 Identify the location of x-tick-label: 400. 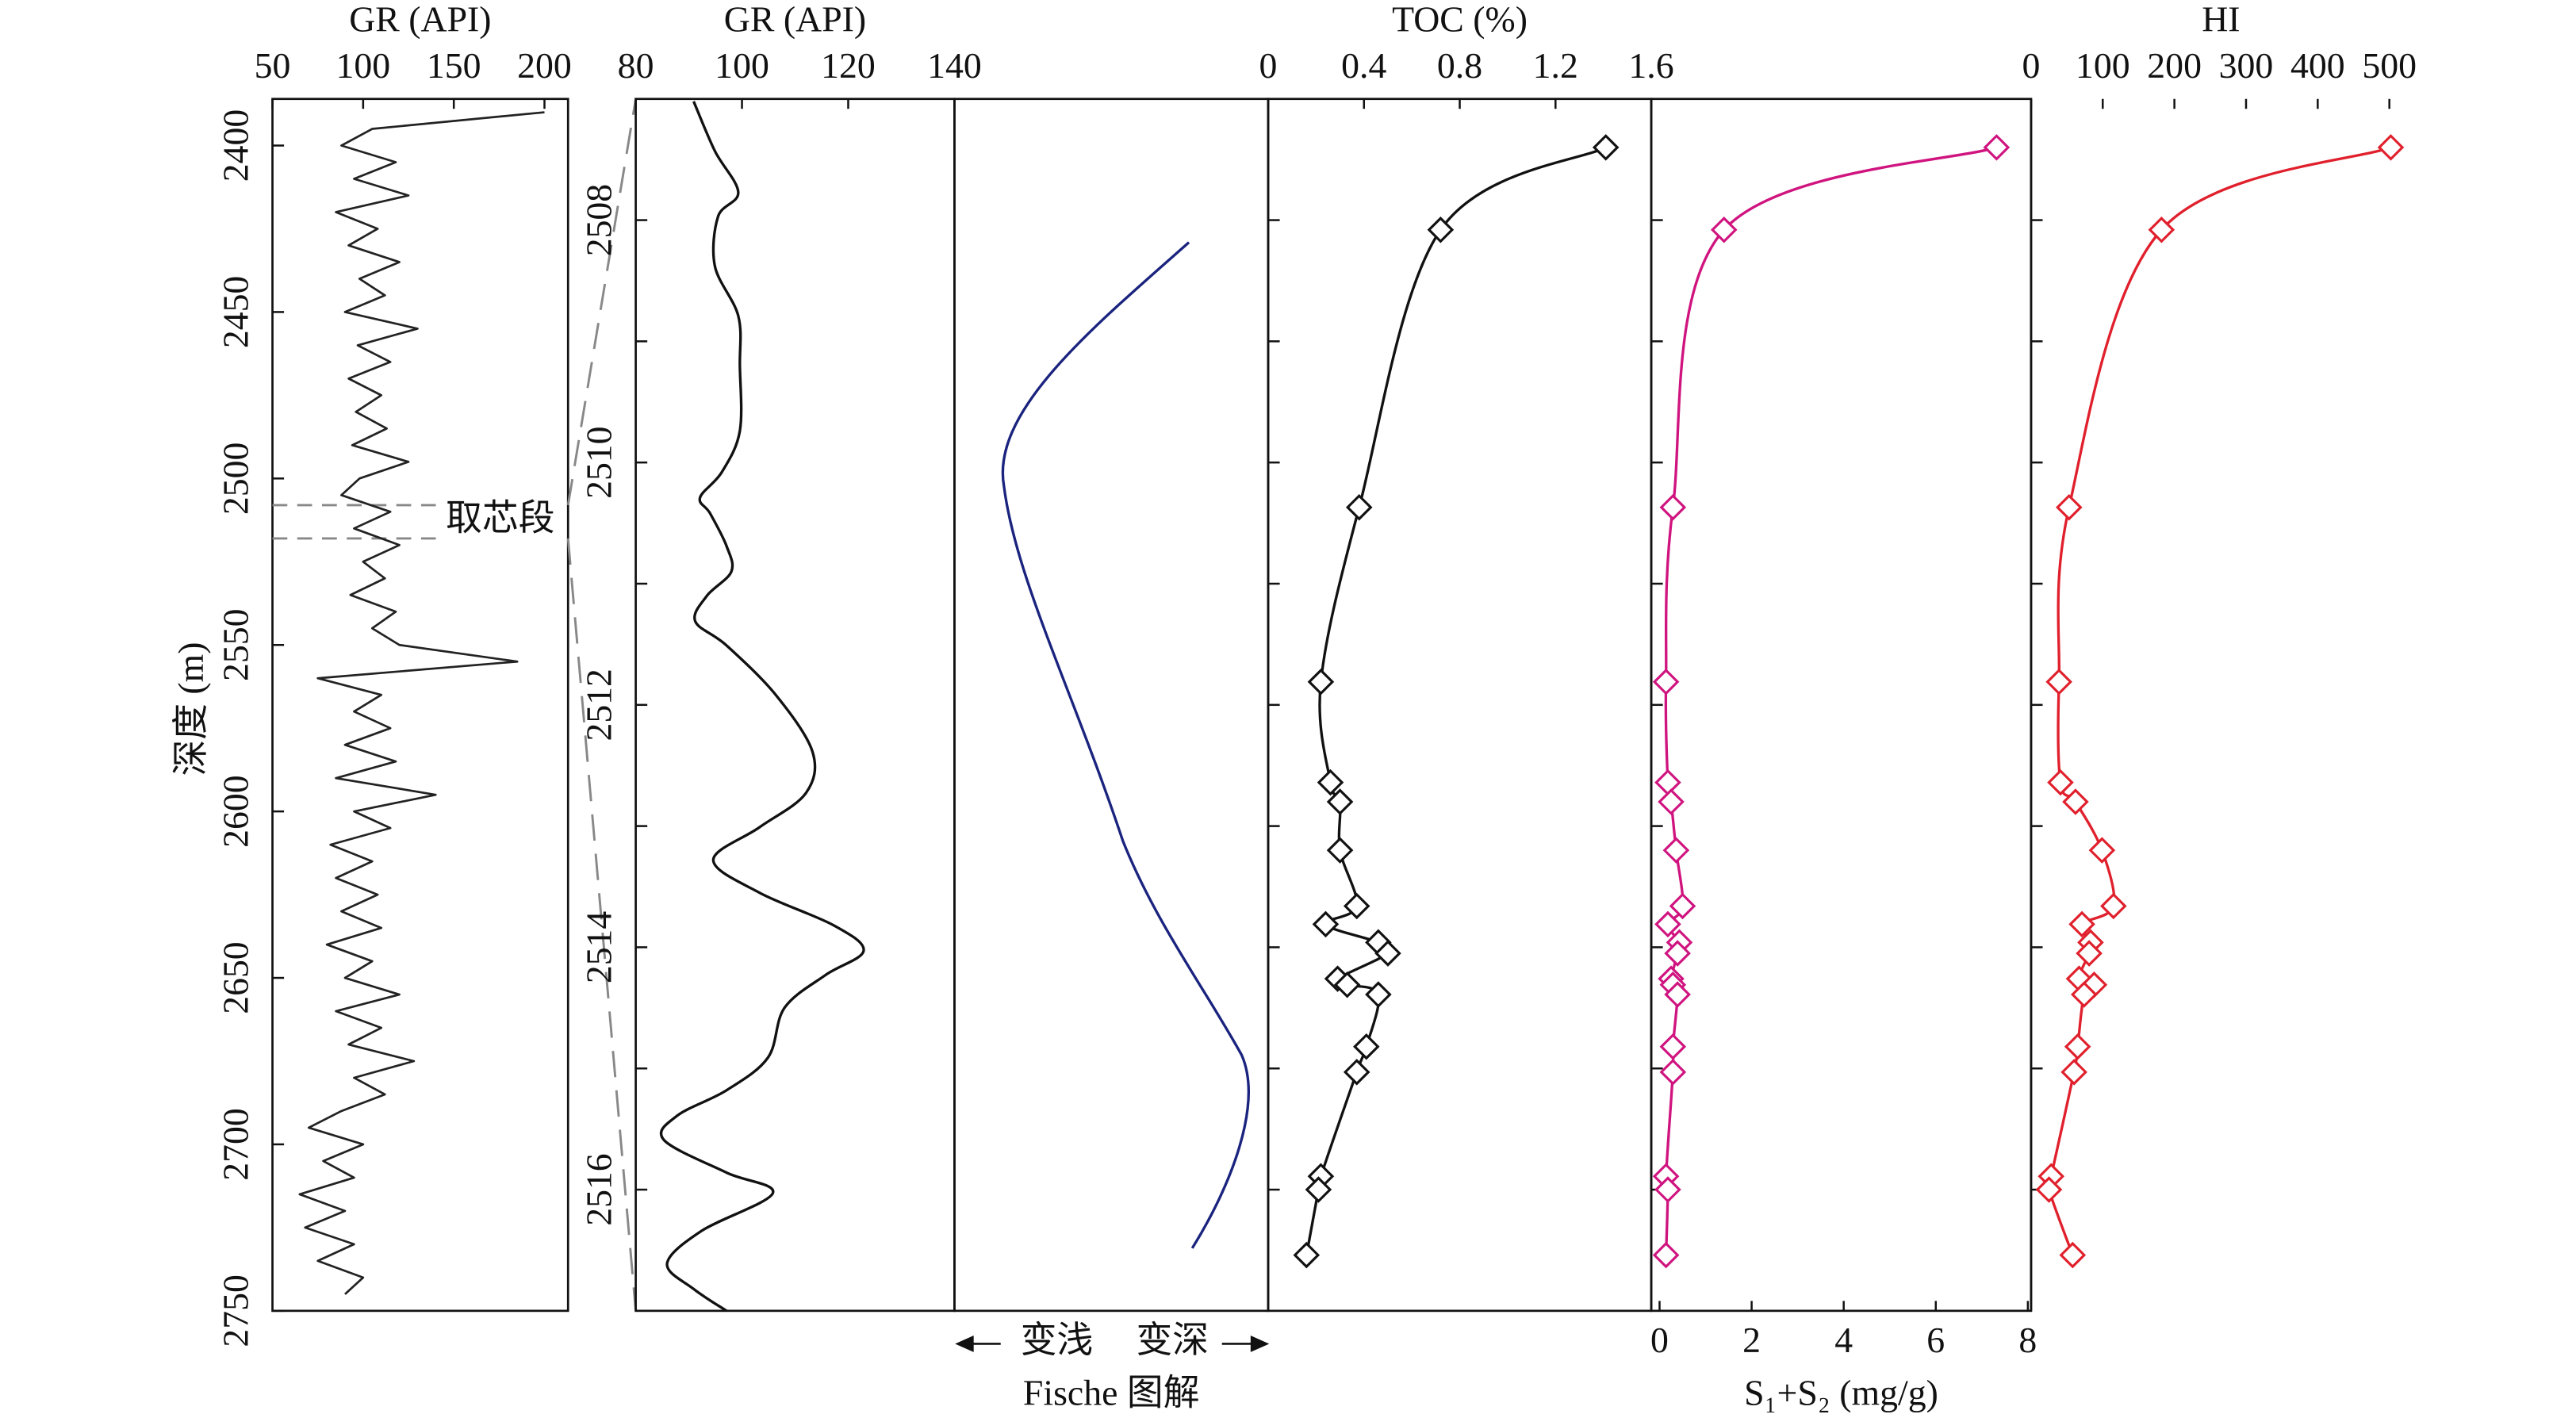
(2317, 65).